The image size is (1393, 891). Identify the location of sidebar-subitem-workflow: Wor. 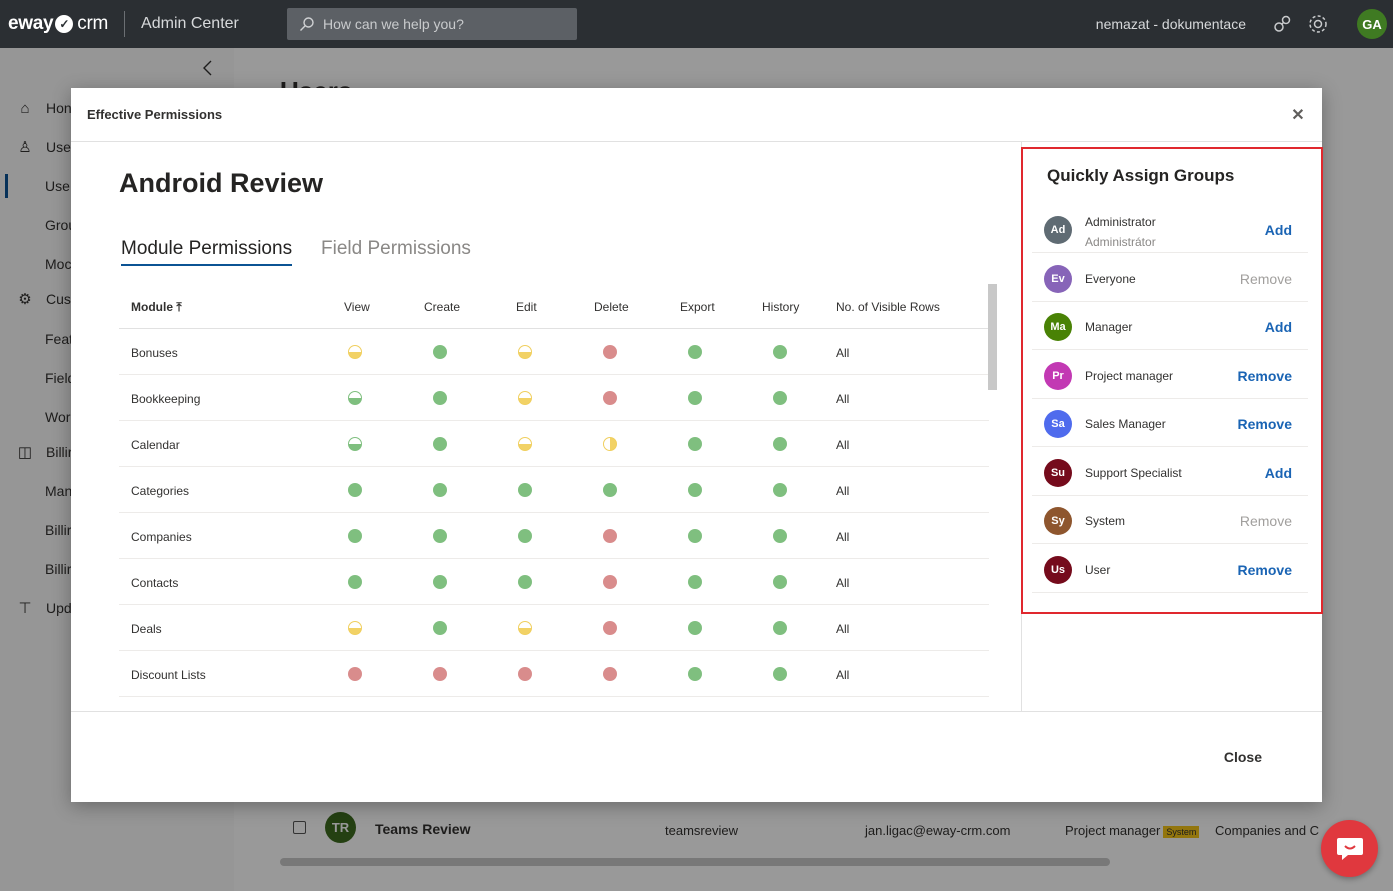
(58, 417).